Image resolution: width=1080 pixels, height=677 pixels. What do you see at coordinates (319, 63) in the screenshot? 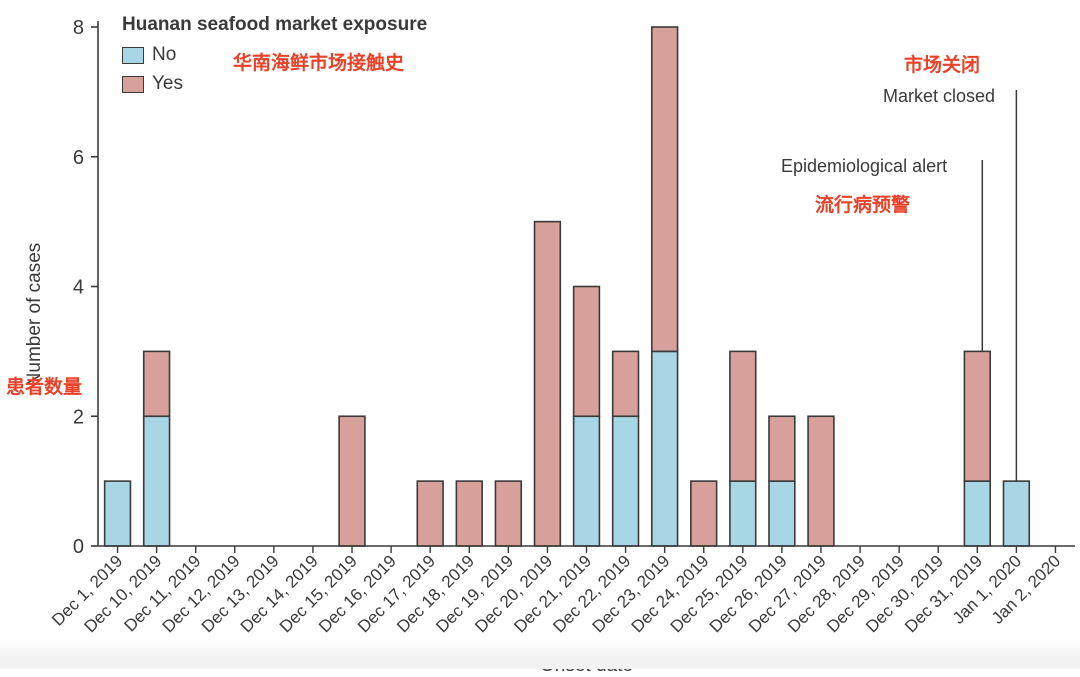
I see `legend-cn-note: 华南海鲜市场接触史` at bounding box center [319, 63].